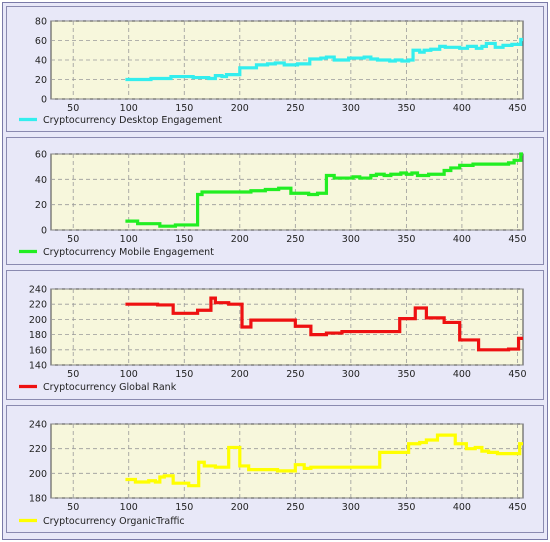 This screenshot has width=550, height=542. What do you see at coordinates (41, 22) in the screenshot?
I see `y-tick-label: 80` at bounding box center [41, 22].